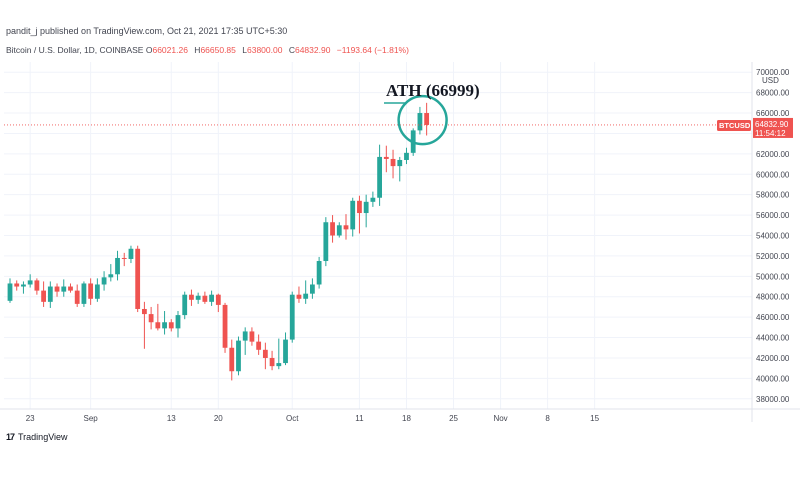  Describe the element at coordinates (265, 50) in the screenshot. I see `ohlc-low: 63800.00` at that location.